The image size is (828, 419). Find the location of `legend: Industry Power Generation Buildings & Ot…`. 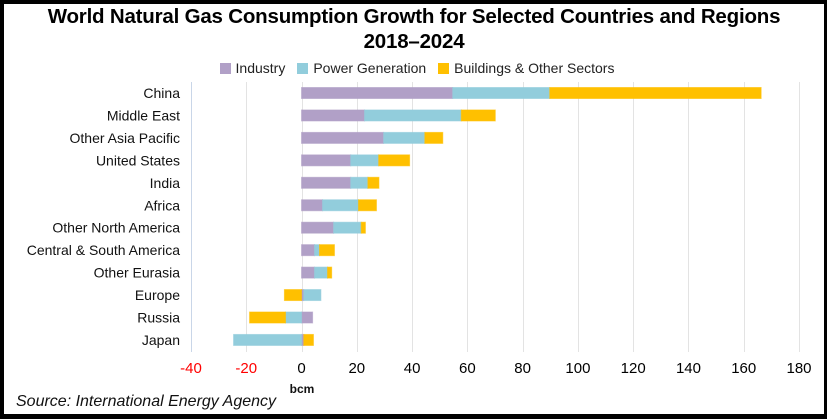

legend: Industry Power Generation Buildings & Ot… is located at coordinates (414, 68).